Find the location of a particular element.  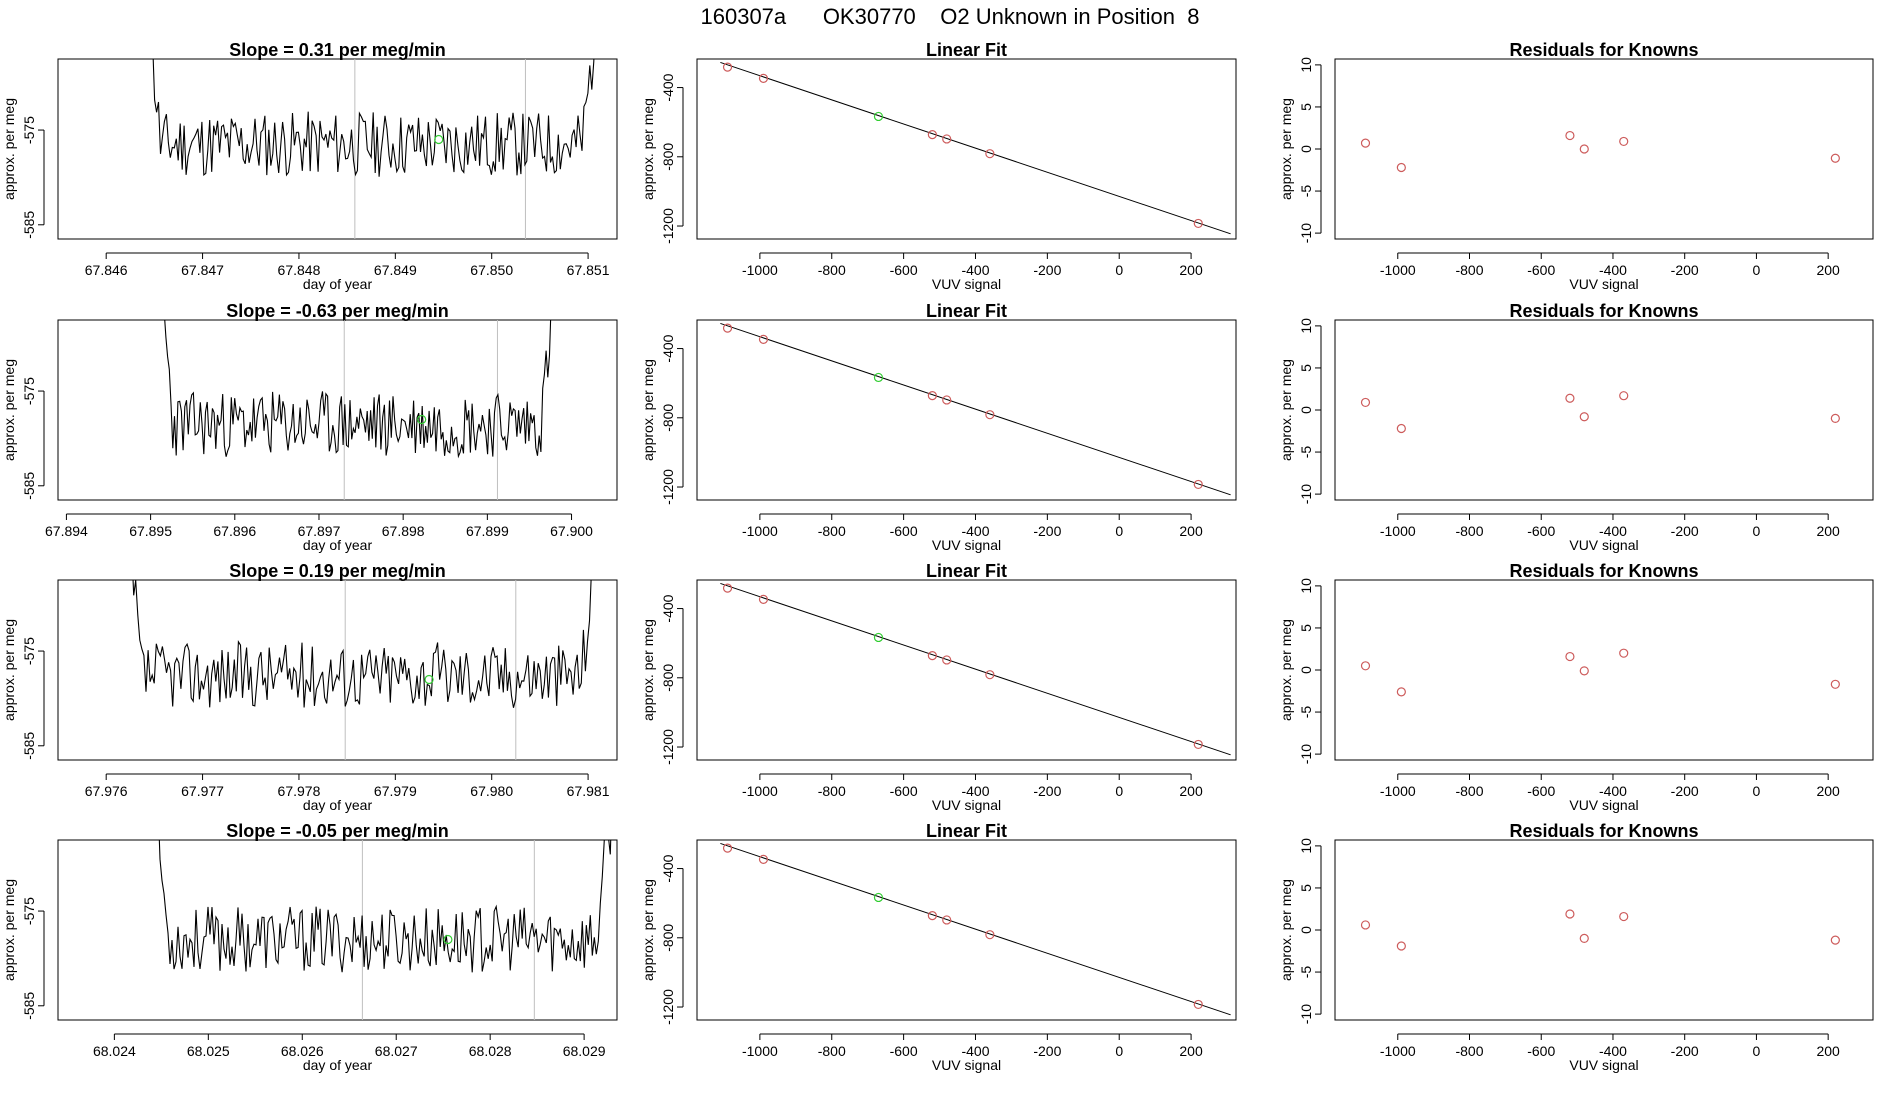

x-tick-label: 67.847 is located at coordinates (202, 270).